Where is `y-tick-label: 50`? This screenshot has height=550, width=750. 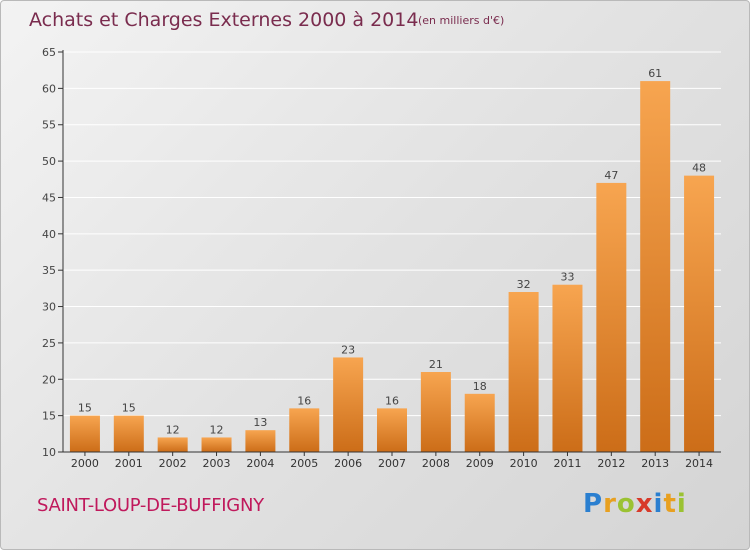 y-tick-label: 50 is located at coordinates (49, 161).